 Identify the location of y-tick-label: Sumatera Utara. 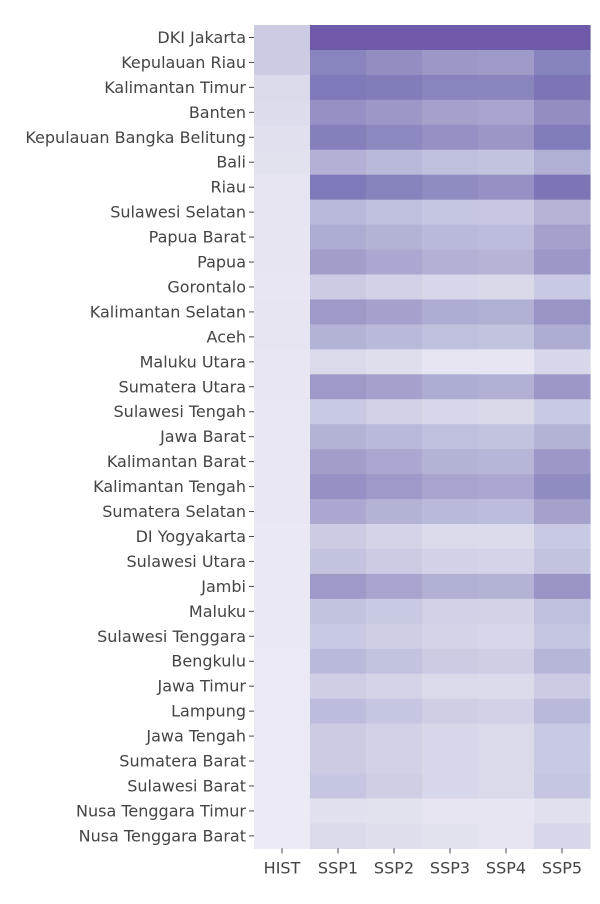
(182, 386).